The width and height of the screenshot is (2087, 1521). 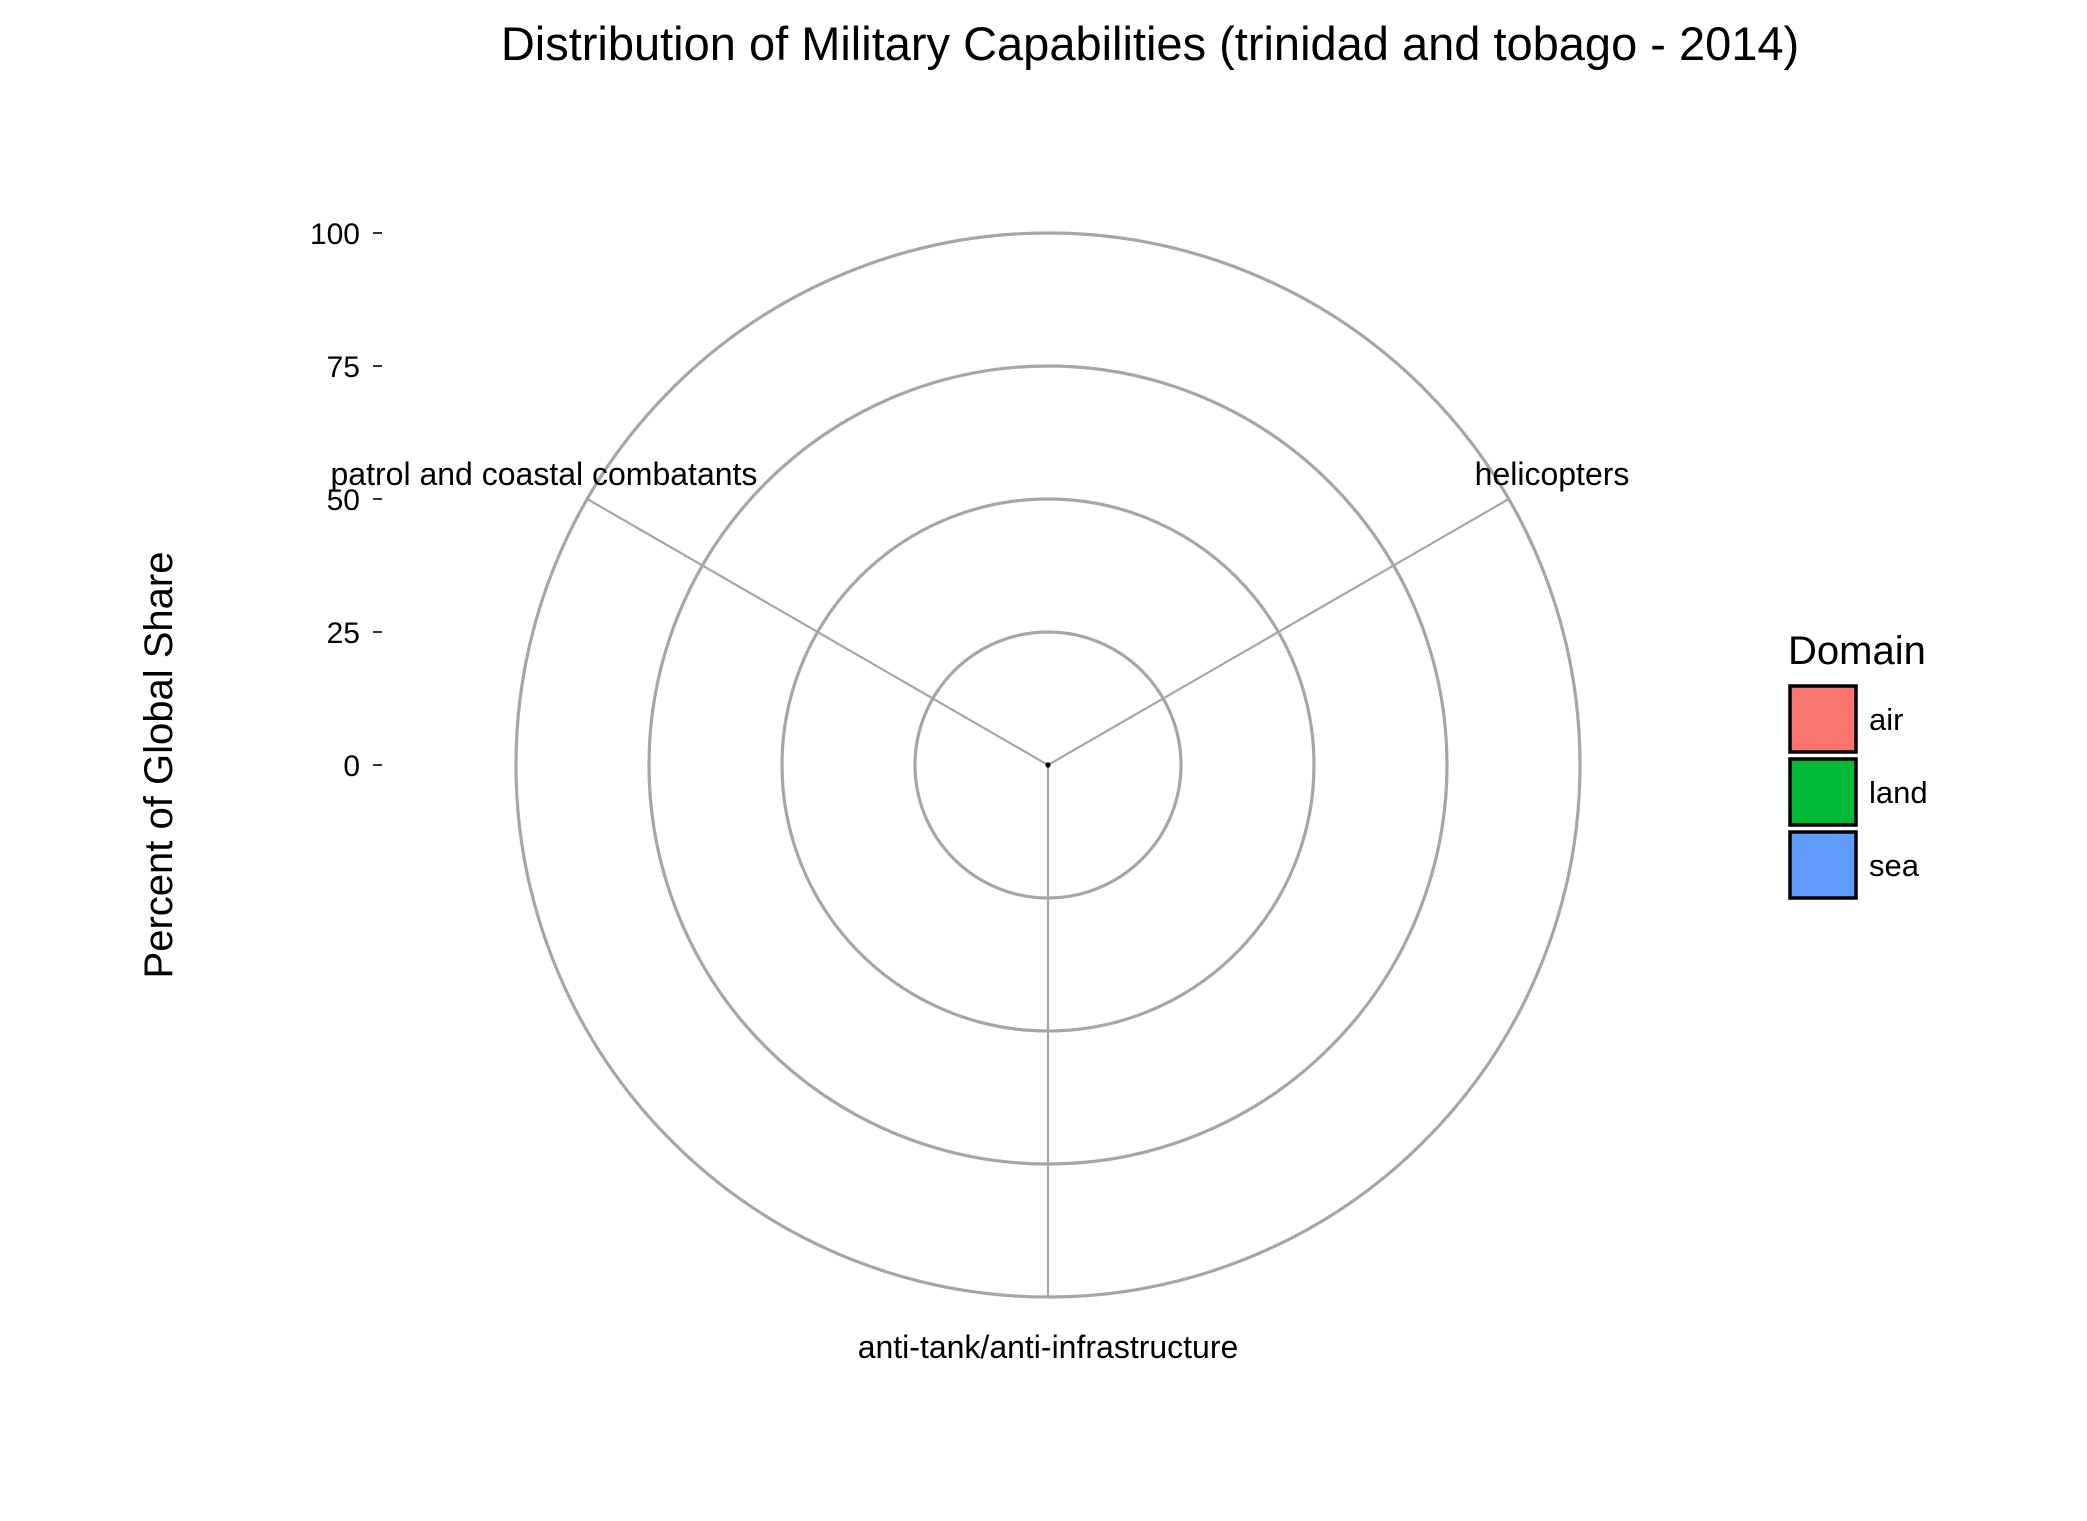 What do you see at coordinates (343, 367) in the screenshot?
I see `y-tick-label: 75` at bounding box center [343, 367].